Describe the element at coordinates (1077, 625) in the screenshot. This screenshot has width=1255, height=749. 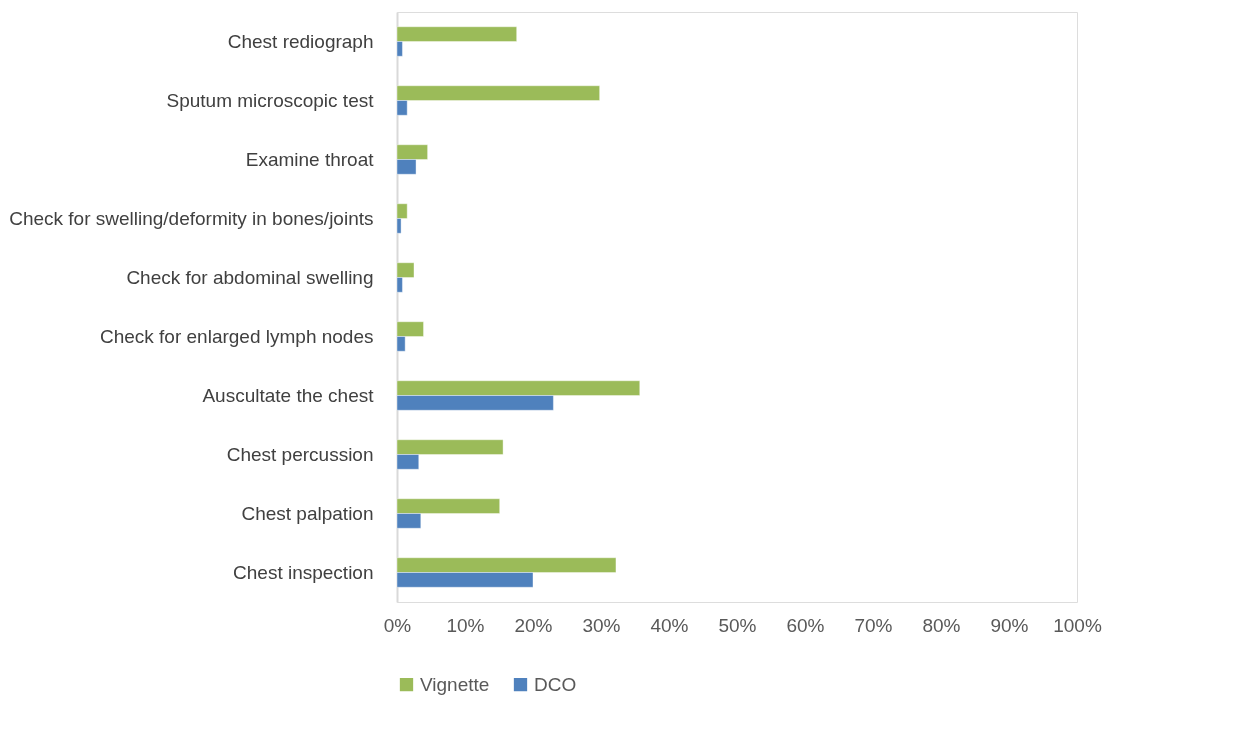
I see `x-tick-label: 100%` at that location.